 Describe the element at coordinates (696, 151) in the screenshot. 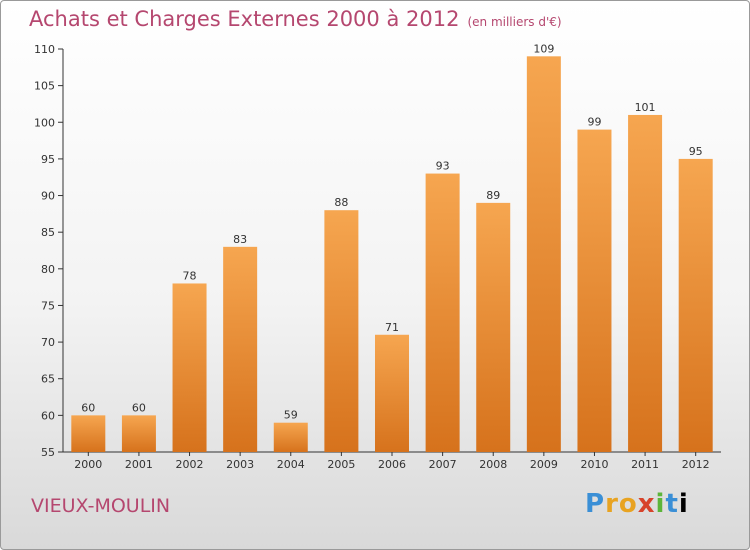

I see `bar-value-label: 95` at that location.